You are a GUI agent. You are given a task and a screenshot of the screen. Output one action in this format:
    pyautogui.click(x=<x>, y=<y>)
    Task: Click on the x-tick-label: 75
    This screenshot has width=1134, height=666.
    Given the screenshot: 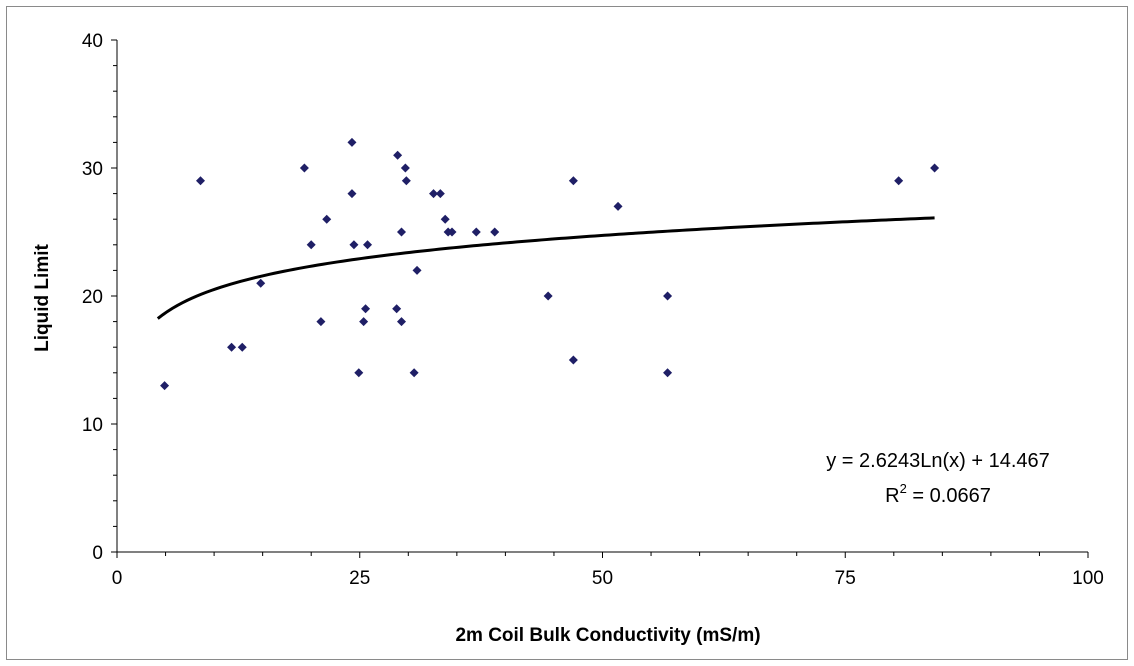 What is the action you would take?
    pyautogui.click(x=845, y=578)
    